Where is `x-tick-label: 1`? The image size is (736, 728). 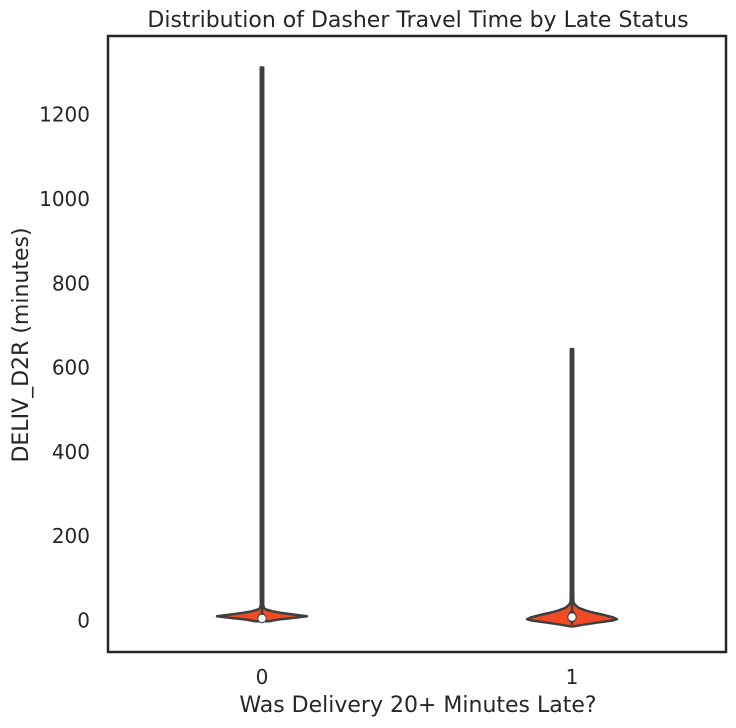 x-tick-label: 1 is located at coordinates (572, 677).